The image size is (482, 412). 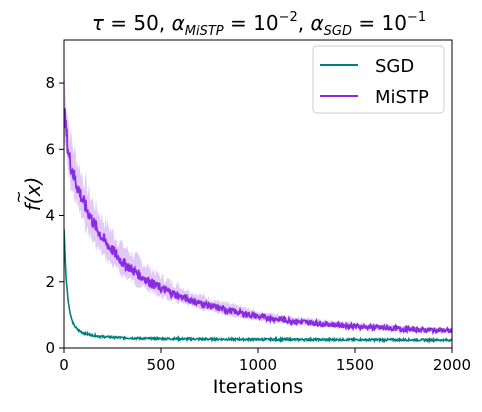 What do you see at coordinates (304, 23) in the screenshot?
I see `title-comma: ,` at bounding box center [304, 23].